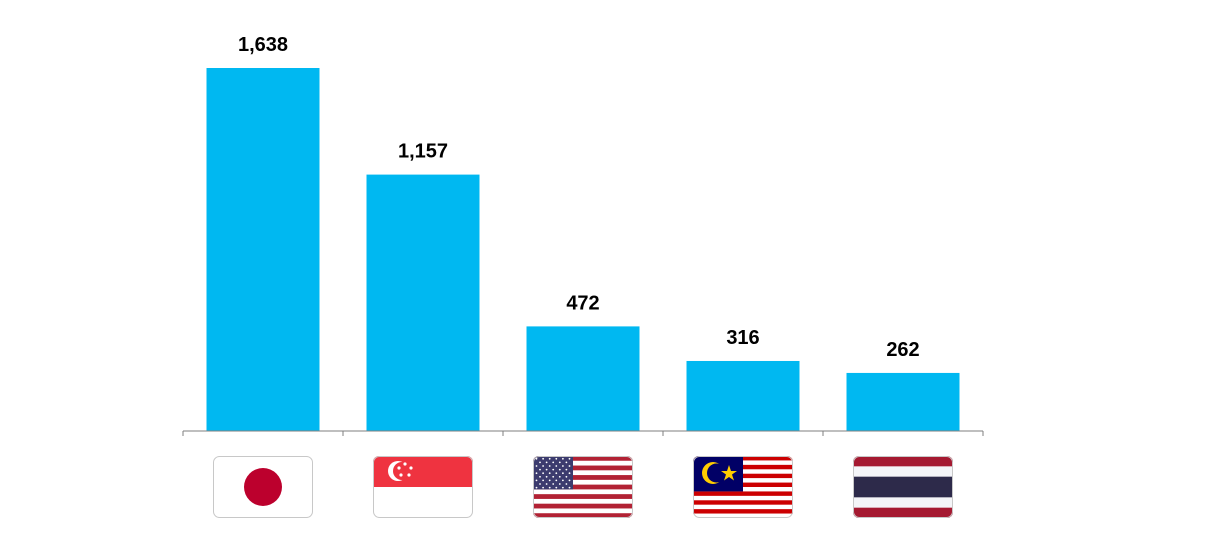  Describe the element at coordinates (423, 152) in the screenshot. I see `data-label: 1,157` at that location.